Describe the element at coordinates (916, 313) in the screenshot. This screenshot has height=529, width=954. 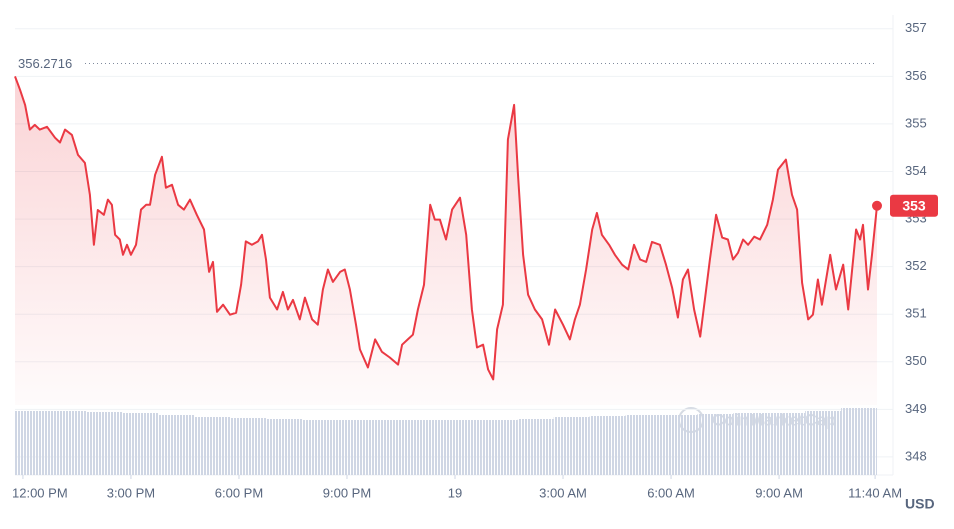
I see `y-tick-label: 351` at that location.